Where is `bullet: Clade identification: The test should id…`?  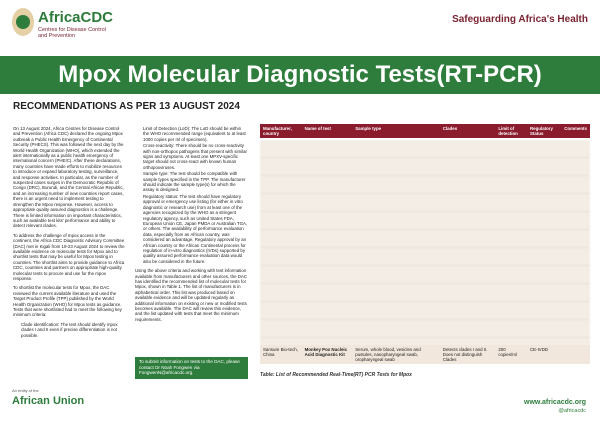
bullet: Clade identification: The test should id… is located at coordinates (73, 330).